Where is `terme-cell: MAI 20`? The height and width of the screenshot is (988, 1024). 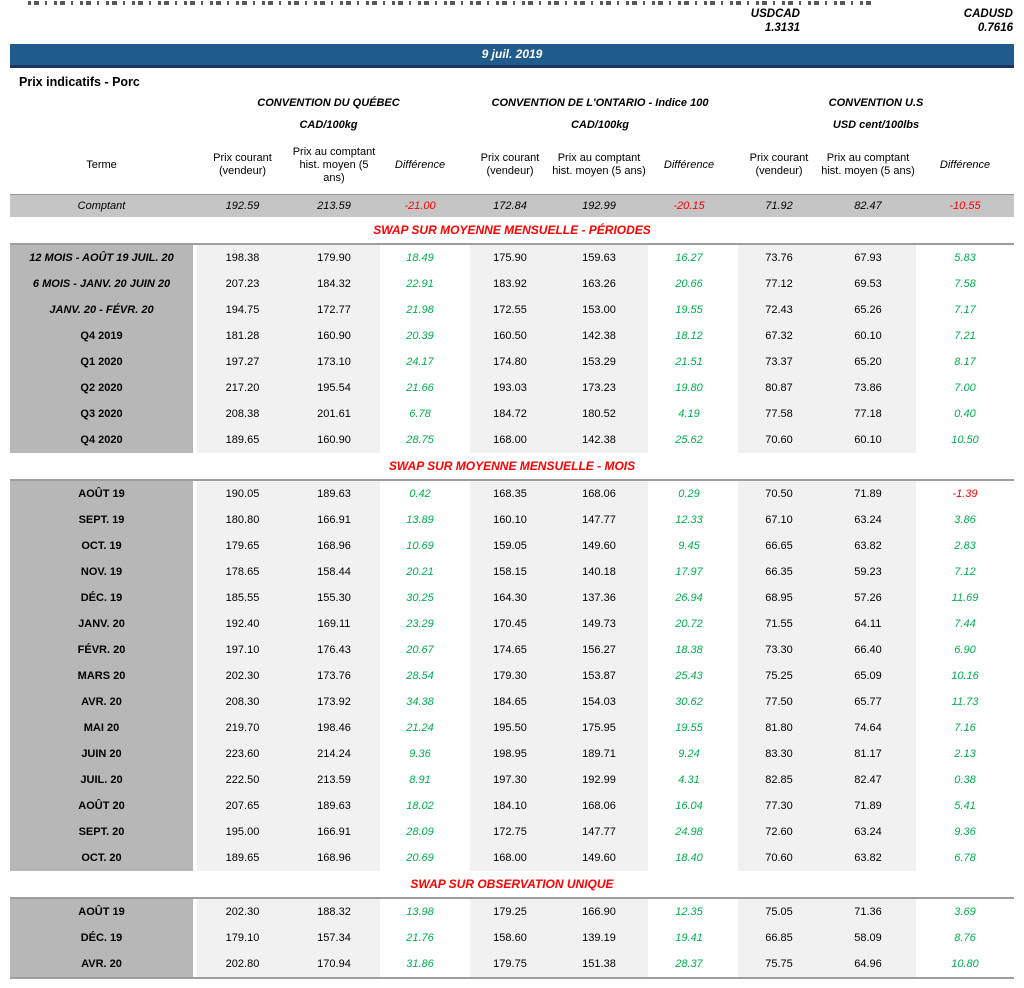
terme-cell: MAI 20 is located at coordinates (101, 728).